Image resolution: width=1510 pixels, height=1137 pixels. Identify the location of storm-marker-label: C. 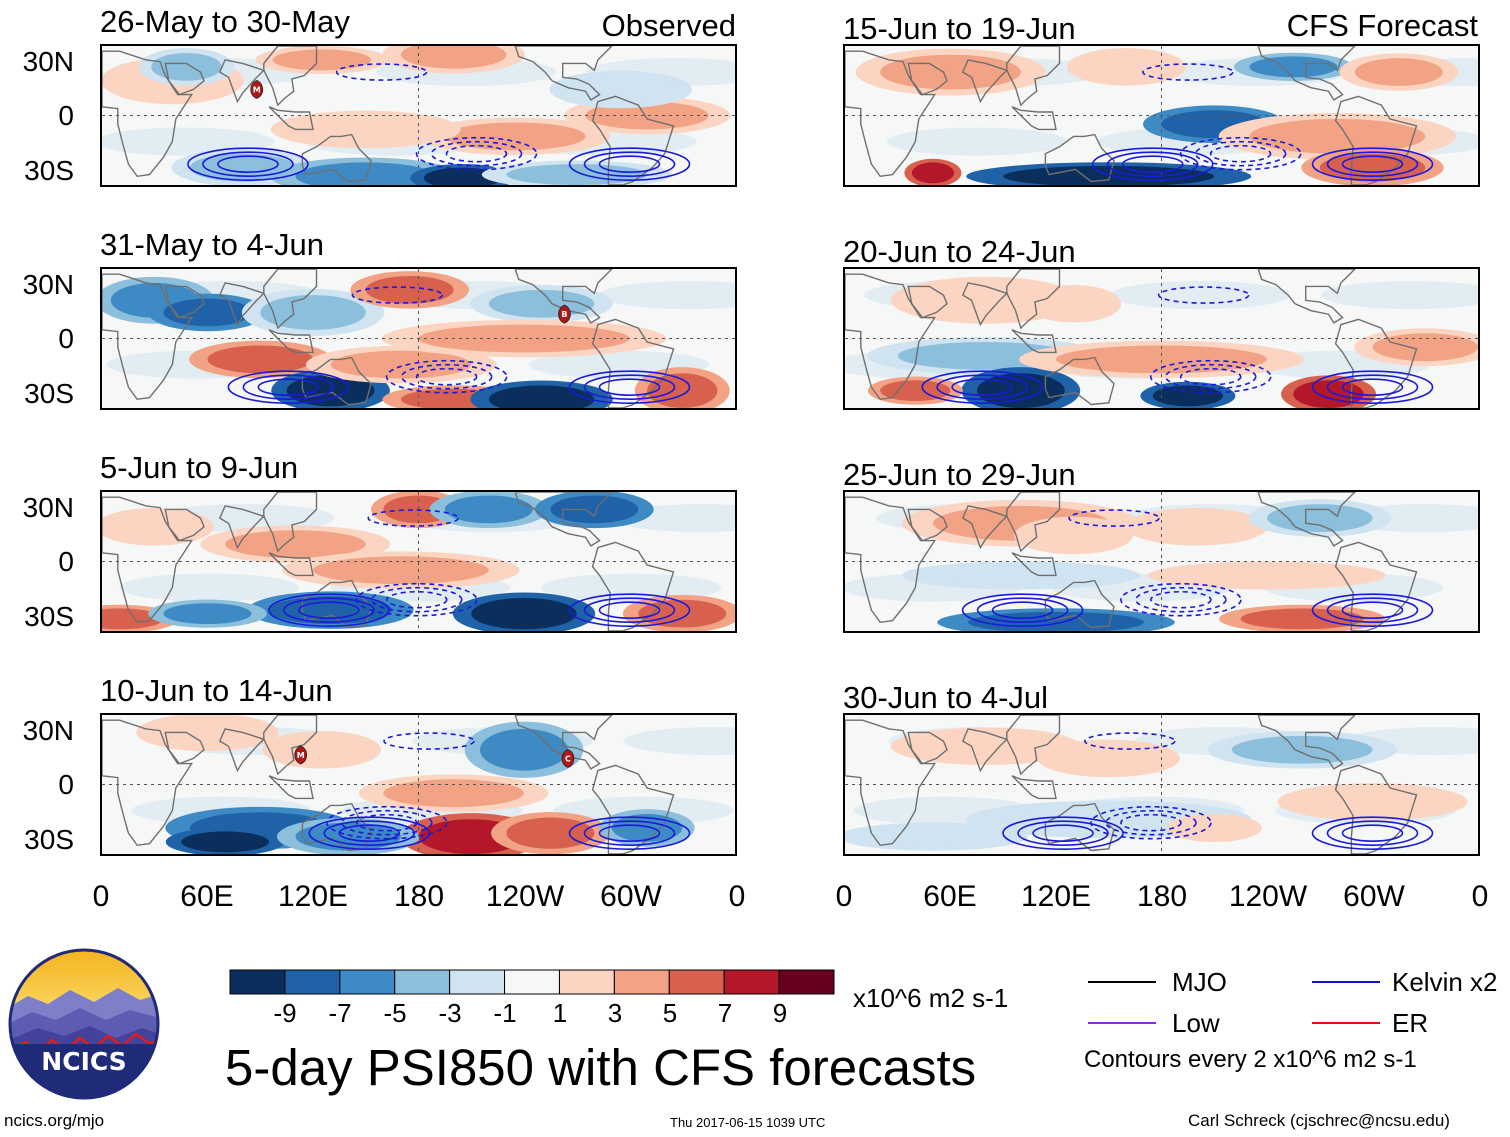
(568, 758).